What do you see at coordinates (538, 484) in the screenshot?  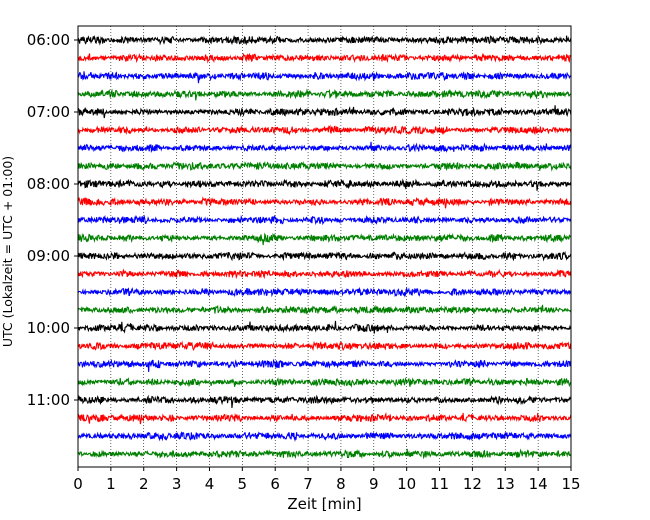 I see `x-tick-label-14: 14` at bounding box center [538, 484].